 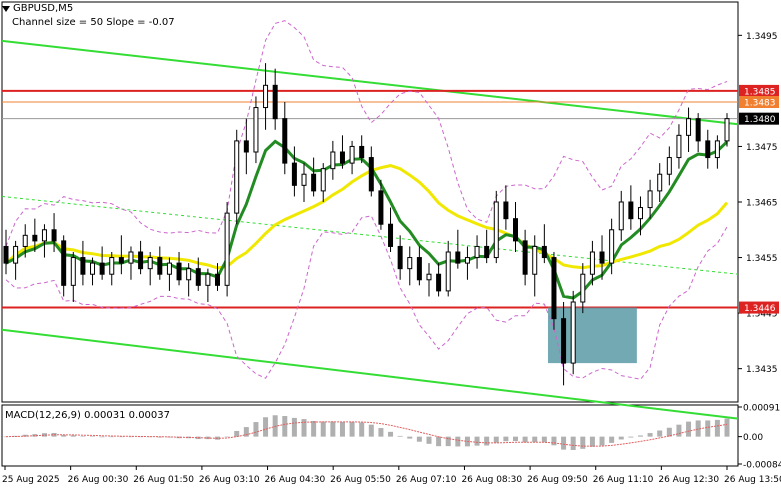 I want to click on y-tick-label: 1.3465, so click(x=762, y=204).